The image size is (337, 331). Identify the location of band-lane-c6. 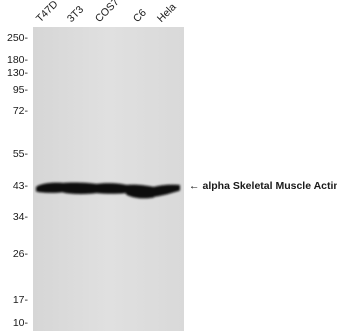
(140, 191).